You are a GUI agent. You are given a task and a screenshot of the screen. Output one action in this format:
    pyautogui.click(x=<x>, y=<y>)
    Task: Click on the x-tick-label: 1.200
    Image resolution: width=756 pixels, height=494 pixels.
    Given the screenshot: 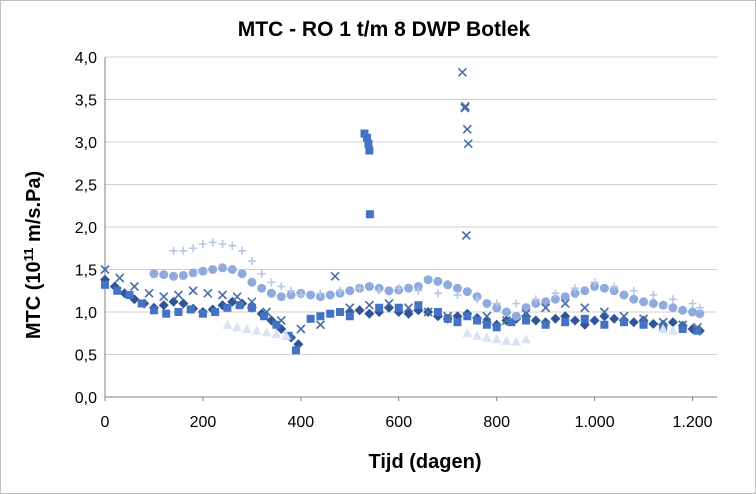 What is the action you would take?
    pyautogui.click(x=692, y=422)
    